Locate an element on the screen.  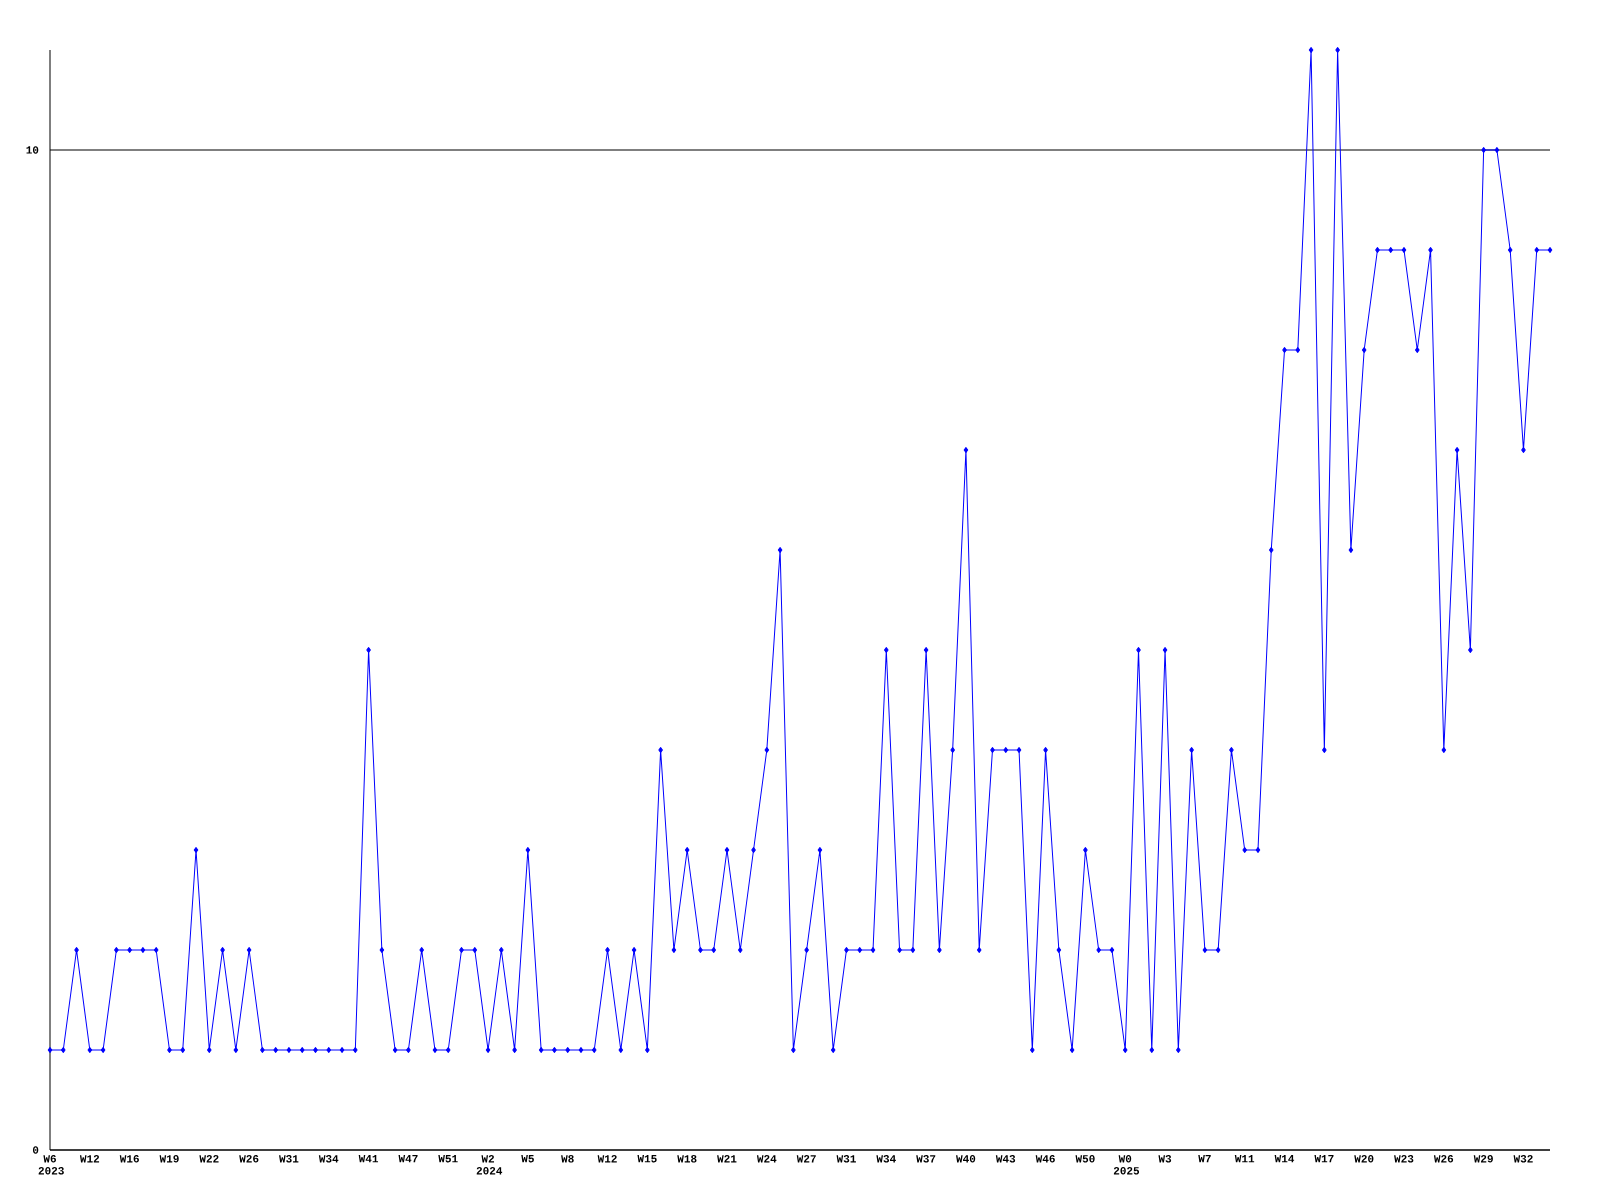
x-tick-label: W19 is located at coordinates (169, 1159).